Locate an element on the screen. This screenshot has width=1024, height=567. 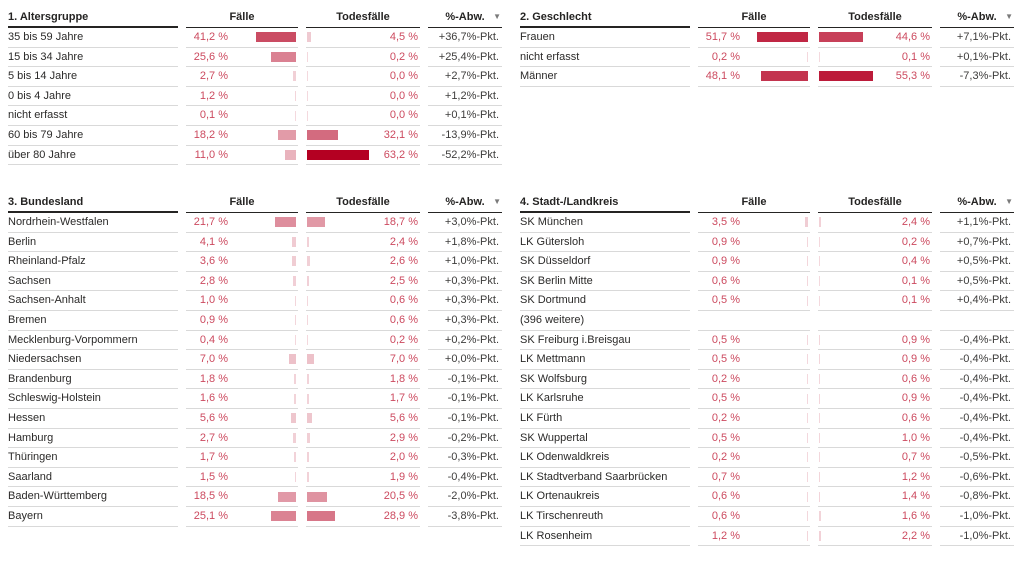
cases-cell: 3,5 % is located at coordinates (754, 223).